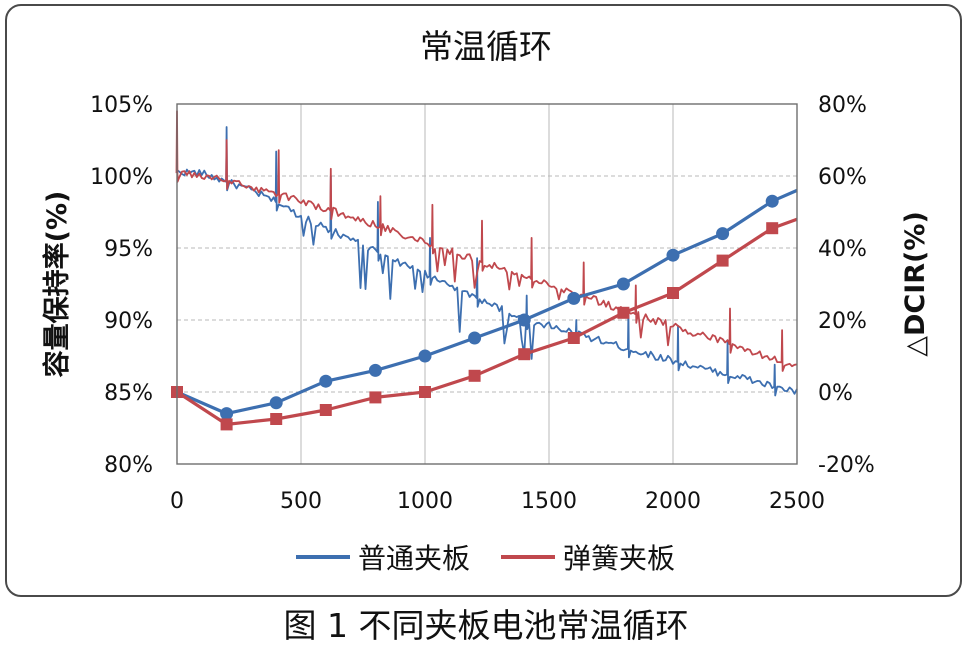 This screenshot has height=652, width=972. Describe the element at coordinates (485, 558) in the screenshot. I see `legend: 普通夹板 弹簧夹板` at that location.